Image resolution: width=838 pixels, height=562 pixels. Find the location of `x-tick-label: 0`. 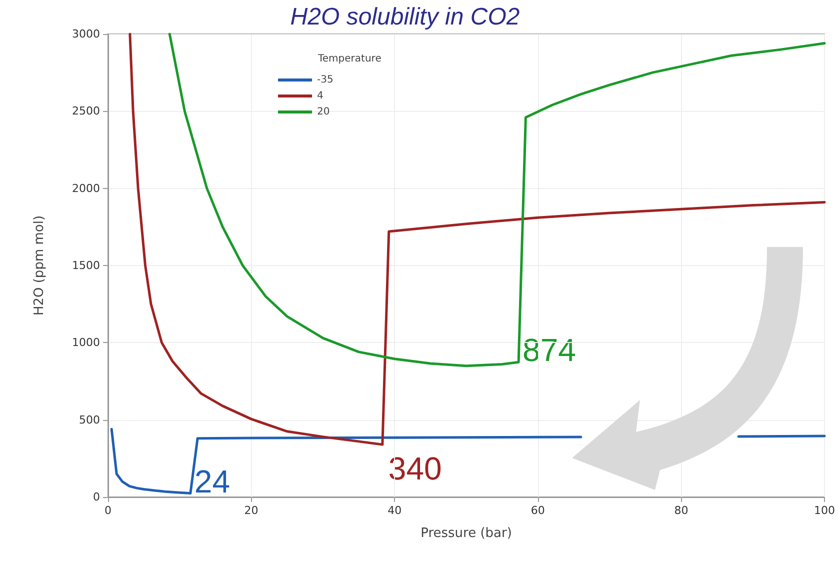

x-tick-label: 0 is located at coordinates (108, 510).